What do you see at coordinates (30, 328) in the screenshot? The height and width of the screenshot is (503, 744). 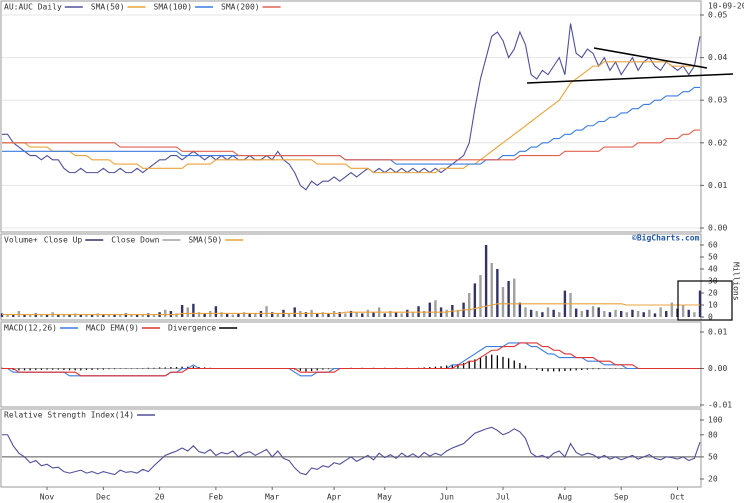 I see `legend-label: MACD(12,26)` at bounding box center [30, 328].